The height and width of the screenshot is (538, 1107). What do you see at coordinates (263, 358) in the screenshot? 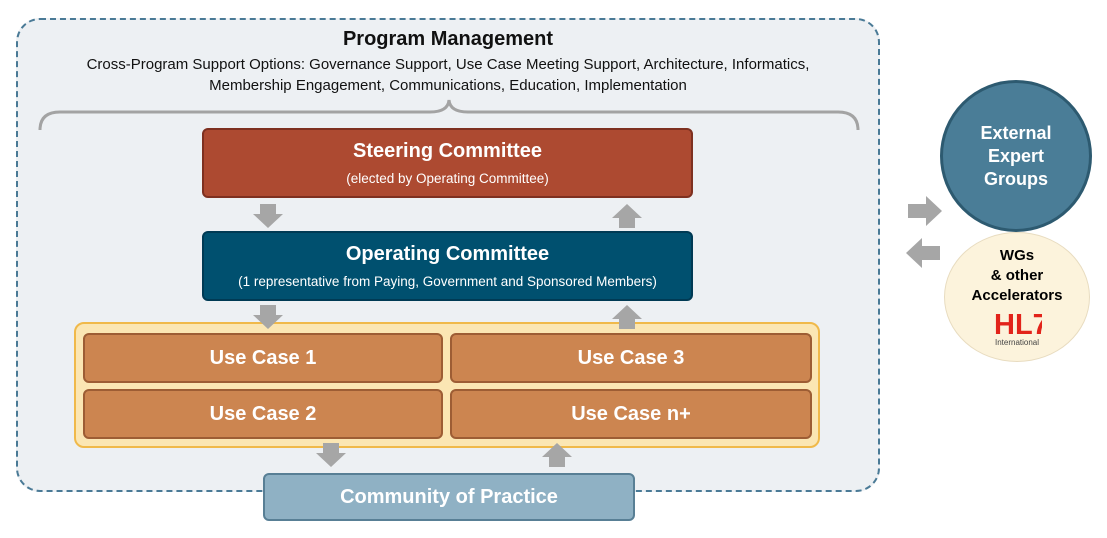
I see `use-case-1: Use Case 1` at bounding box center [263, 358].